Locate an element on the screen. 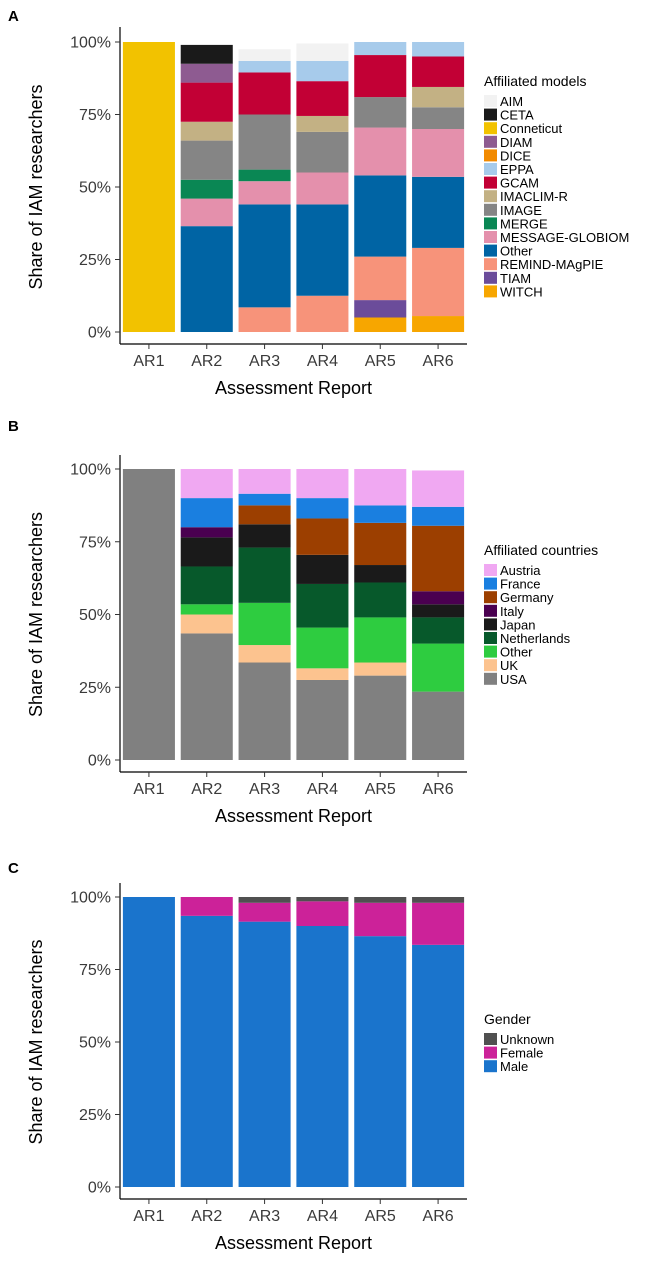  bar-segment-ar2-usa is located at coordinates (206, 696).